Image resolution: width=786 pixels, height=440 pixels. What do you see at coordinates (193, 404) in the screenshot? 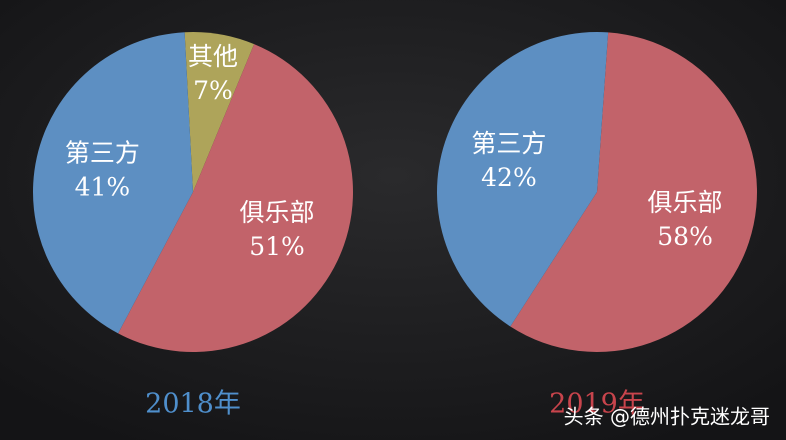
I see `chart-title: 2018年` at bounding box center [193, 404].